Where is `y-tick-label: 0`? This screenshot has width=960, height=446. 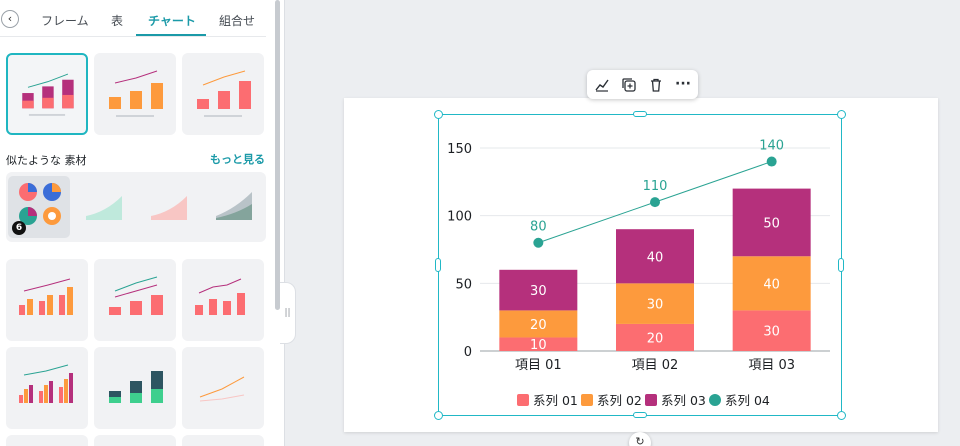
y-tick-label: 0 is located at coordinates (468, 352).